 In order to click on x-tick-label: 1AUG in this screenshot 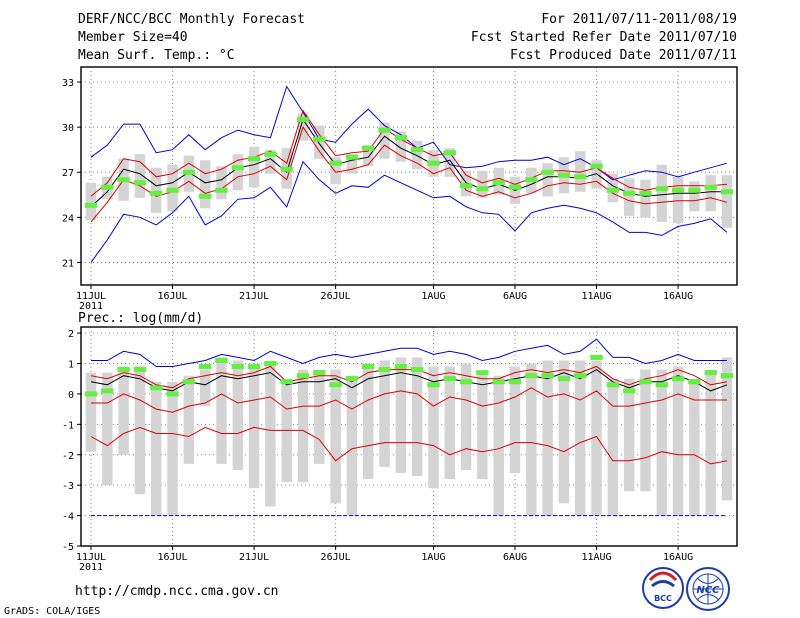, I will do `click(433, 296)`.